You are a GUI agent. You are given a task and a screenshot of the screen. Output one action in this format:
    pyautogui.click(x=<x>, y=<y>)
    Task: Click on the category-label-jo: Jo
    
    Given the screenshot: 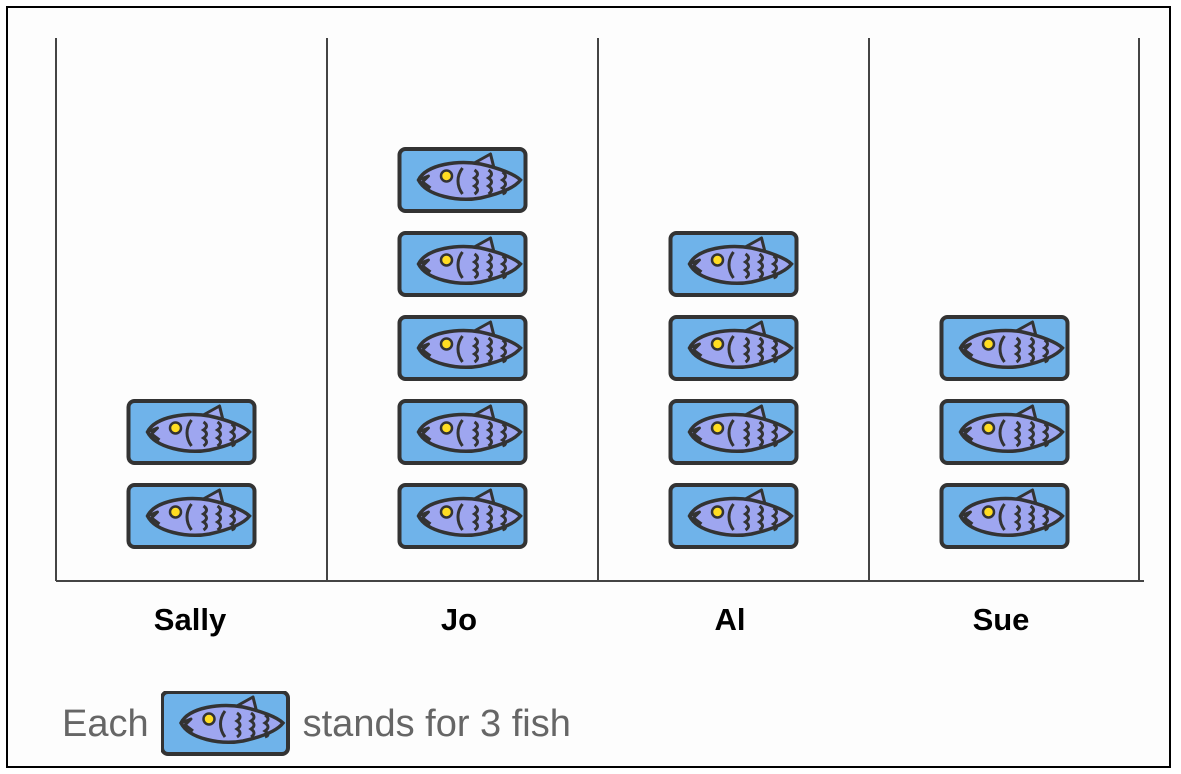 What is the action you would take?
    pyautogui.click(x=459, y=619)
    